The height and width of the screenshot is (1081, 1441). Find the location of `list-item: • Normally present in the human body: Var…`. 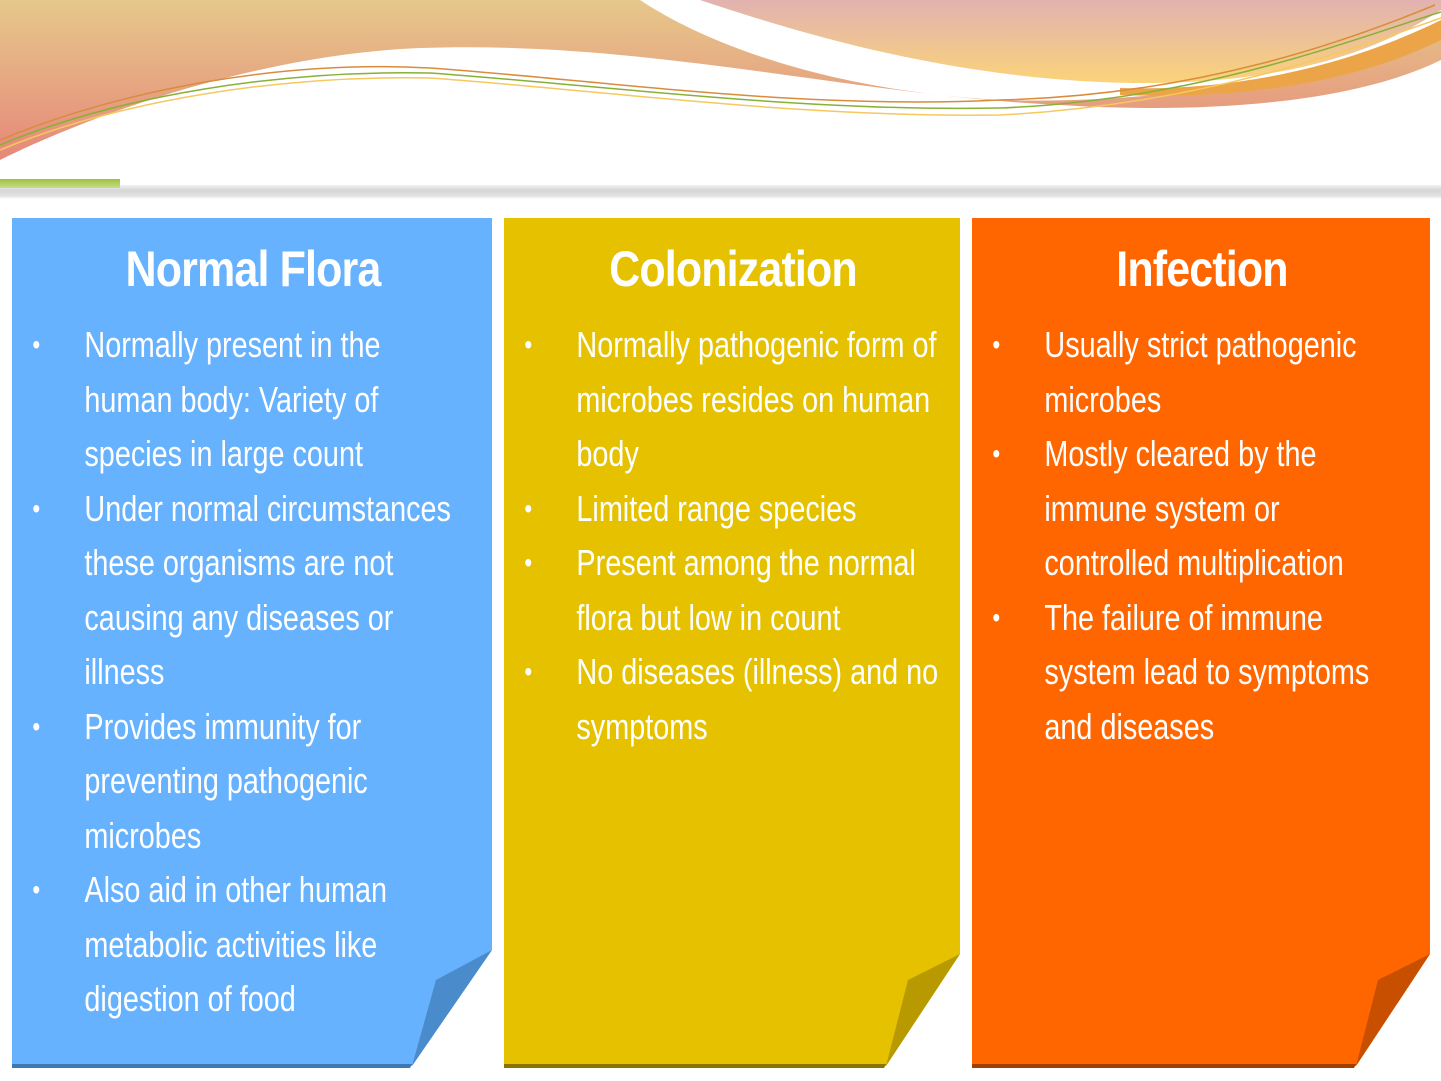

list-item: • Normally present in the human body: Var… is located at coordinates (242, 400).